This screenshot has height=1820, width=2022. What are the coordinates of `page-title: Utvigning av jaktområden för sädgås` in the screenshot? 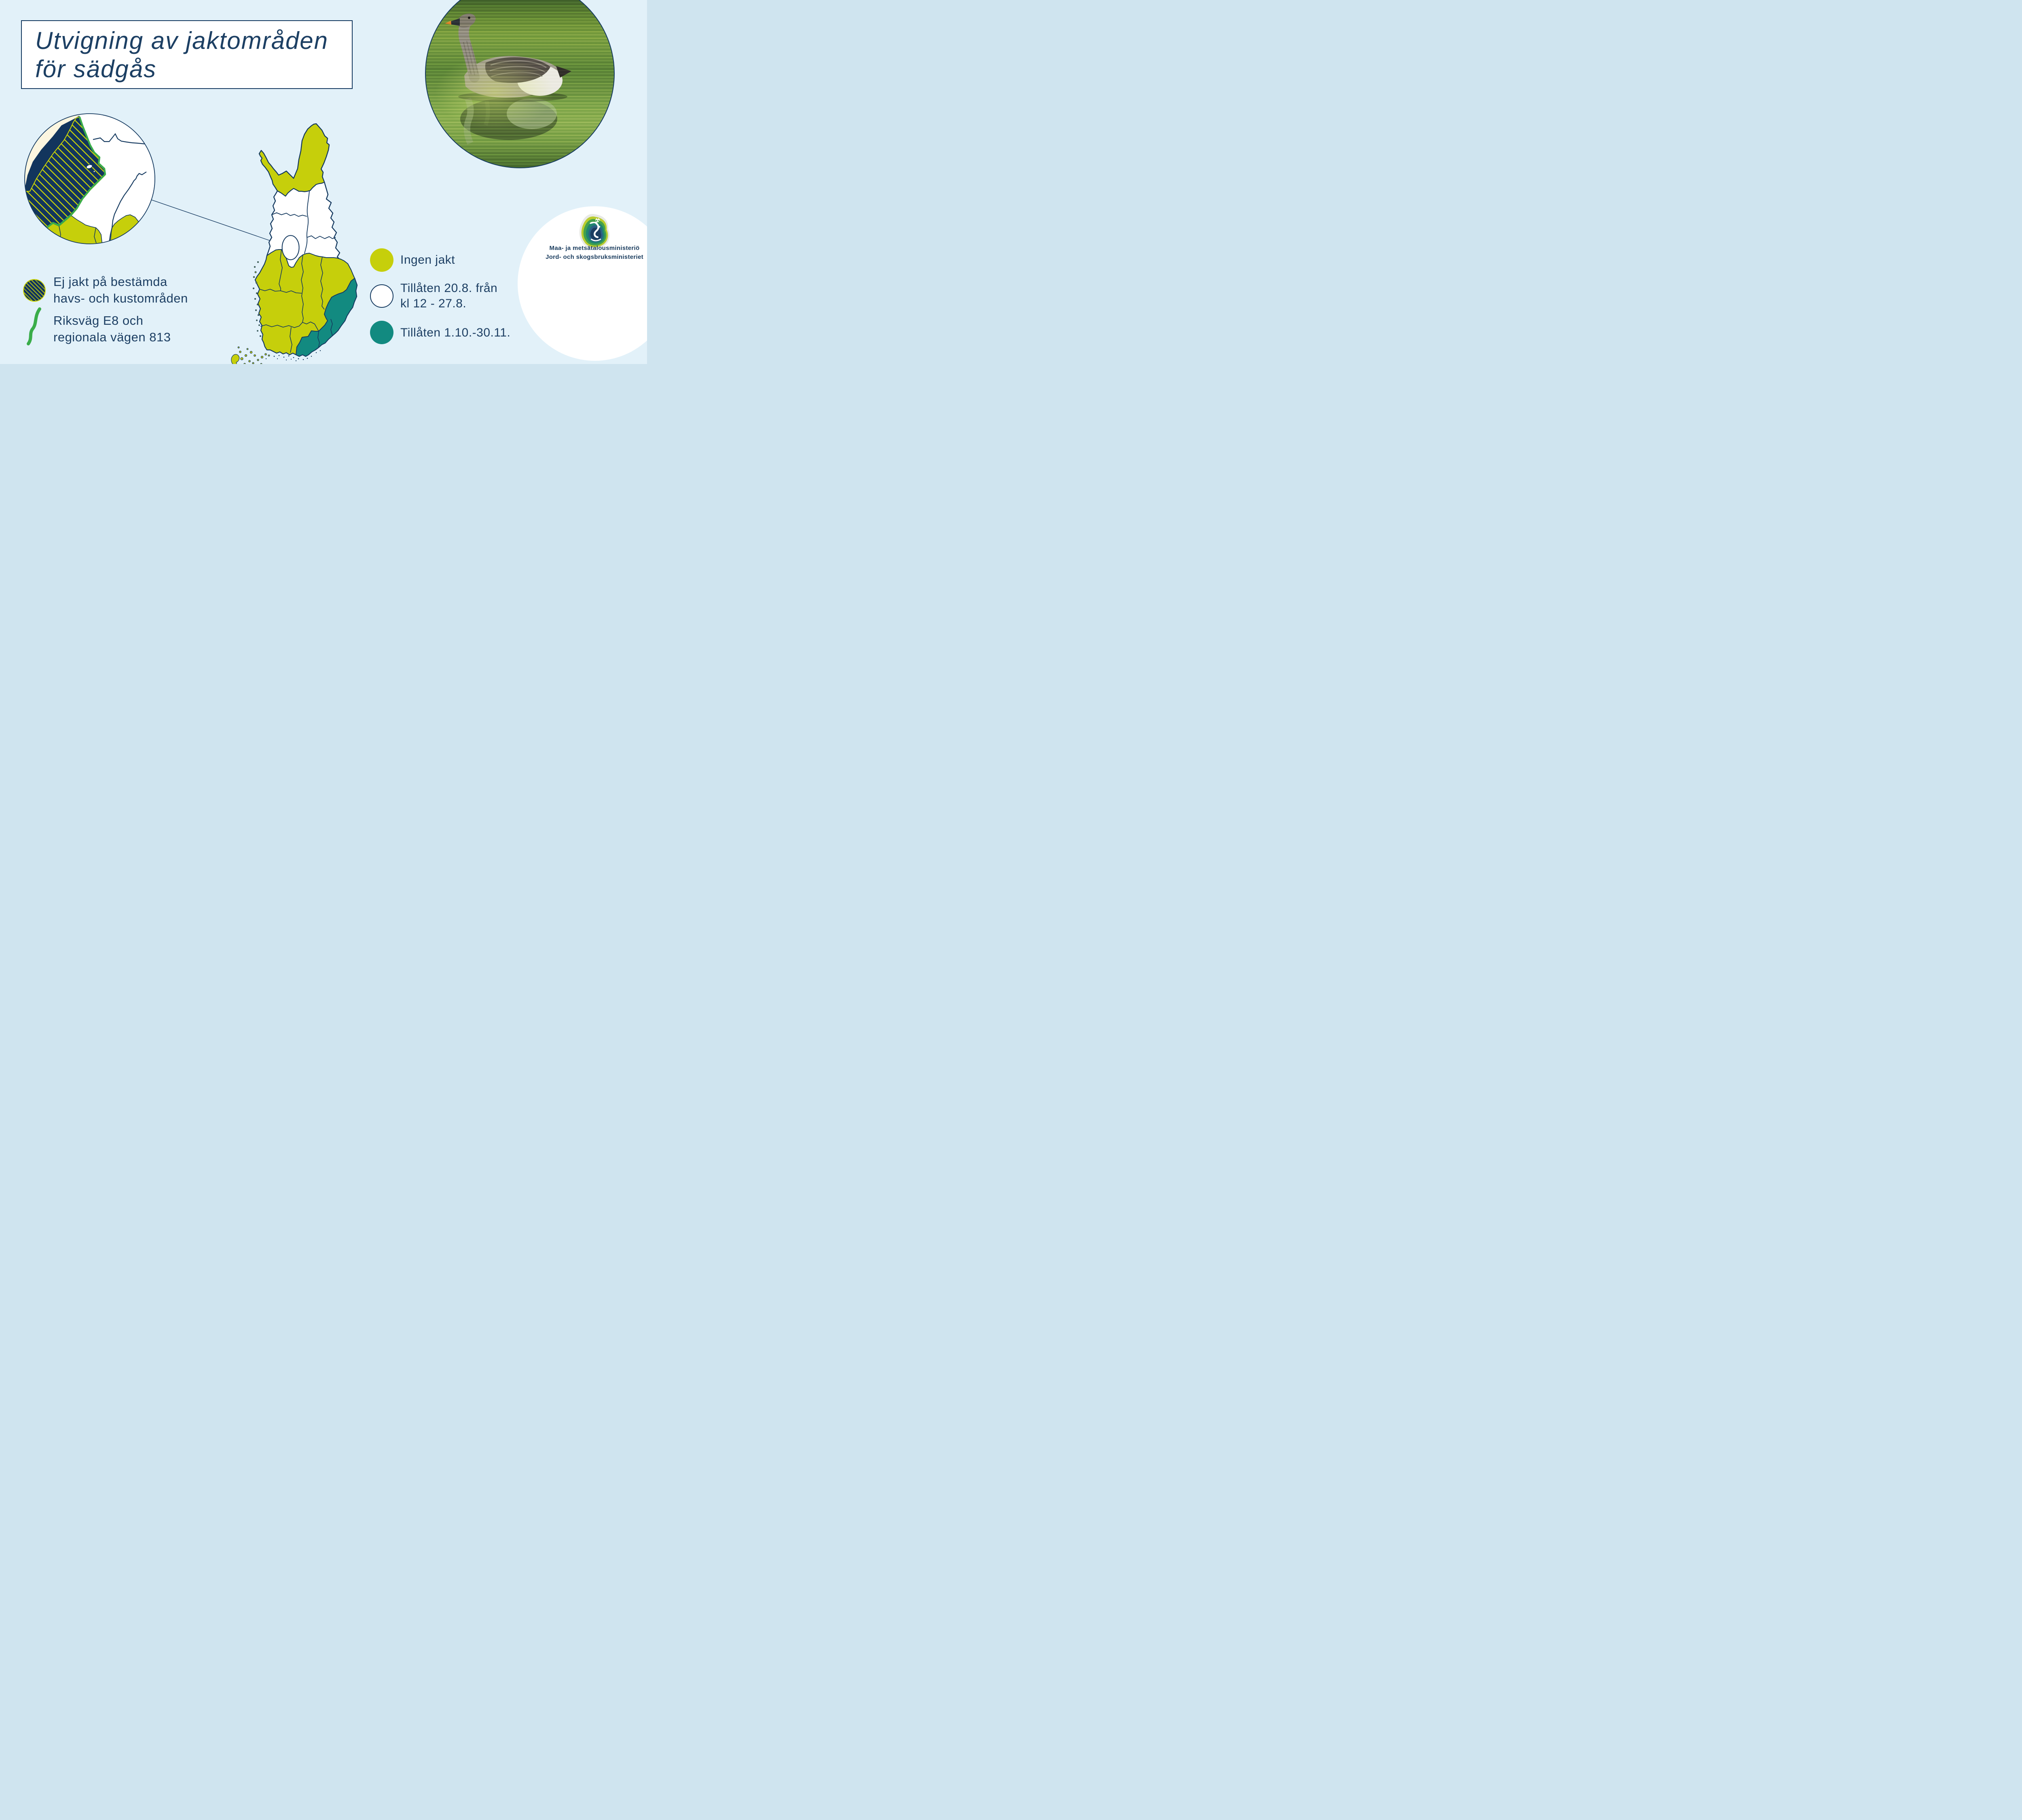 It's located at (181, 55).